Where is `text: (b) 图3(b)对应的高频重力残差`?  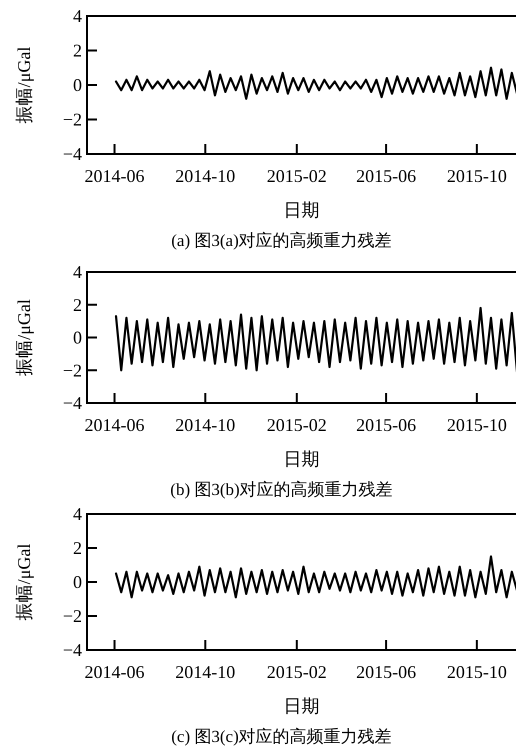 text: (b) 图3(b)对应的高频重力残差 is located at coordinates (281, 489).